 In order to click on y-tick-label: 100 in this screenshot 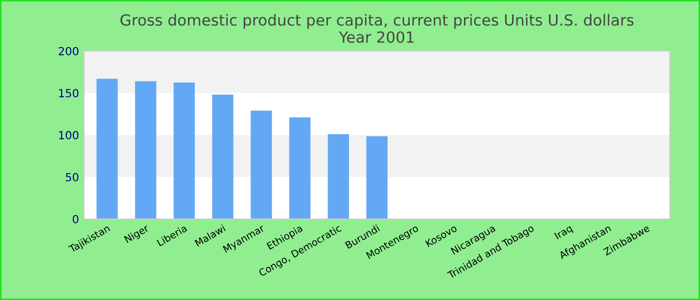, I will do `click(68, 135)`.